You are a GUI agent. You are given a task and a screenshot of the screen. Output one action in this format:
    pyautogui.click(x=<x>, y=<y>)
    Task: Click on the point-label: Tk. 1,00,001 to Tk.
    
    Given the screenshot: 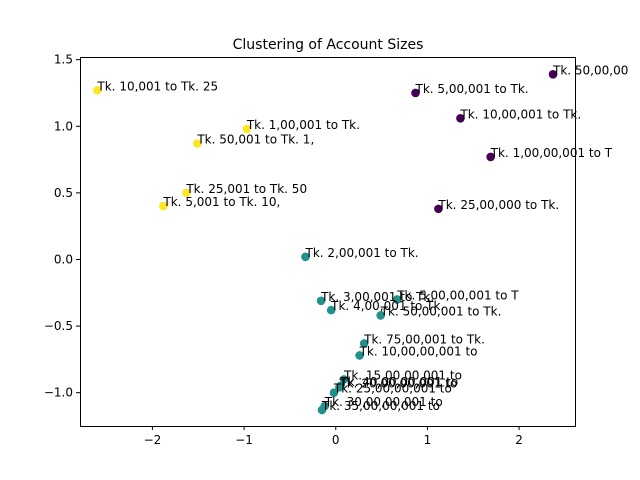 What is the action you would take?
    pyautogui.click(x=303, y=125)
    